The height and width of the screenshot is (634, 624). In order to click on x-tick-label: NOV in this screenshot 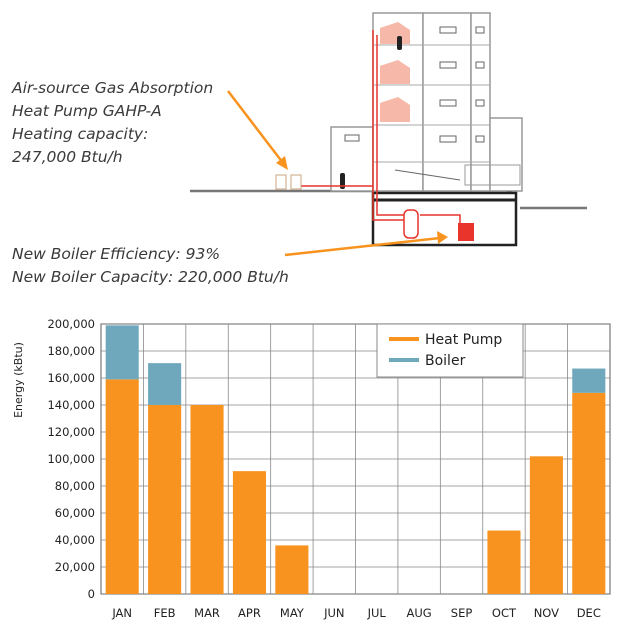, I will do `click(546, 613)`.